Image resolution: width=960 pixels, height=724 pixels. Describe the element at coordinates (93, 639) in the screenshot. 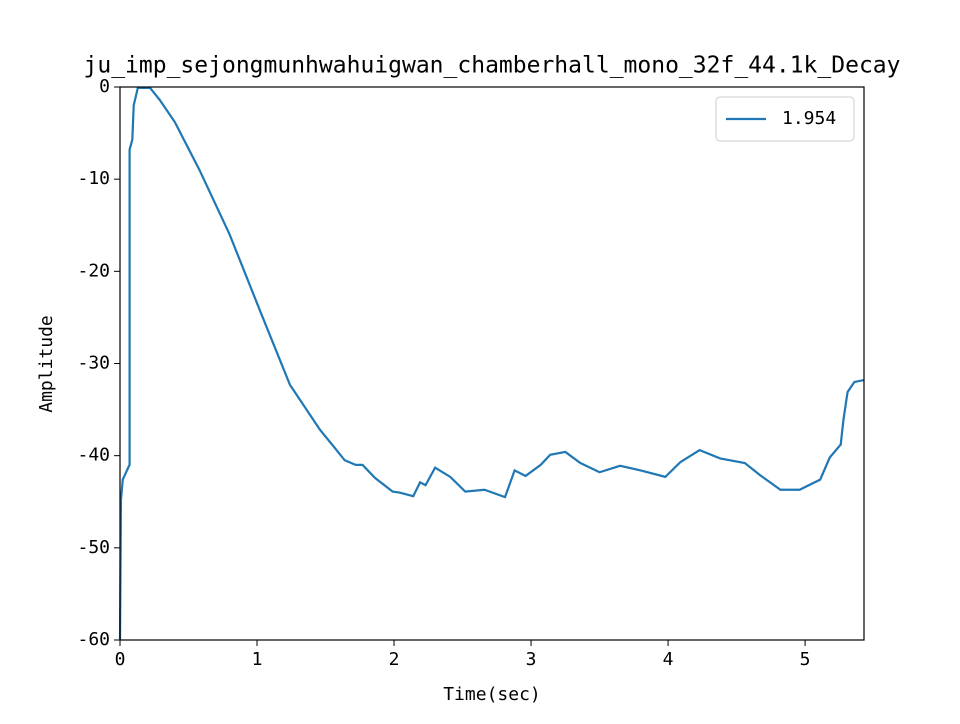

I see `y-tick-label: -60` at that location.